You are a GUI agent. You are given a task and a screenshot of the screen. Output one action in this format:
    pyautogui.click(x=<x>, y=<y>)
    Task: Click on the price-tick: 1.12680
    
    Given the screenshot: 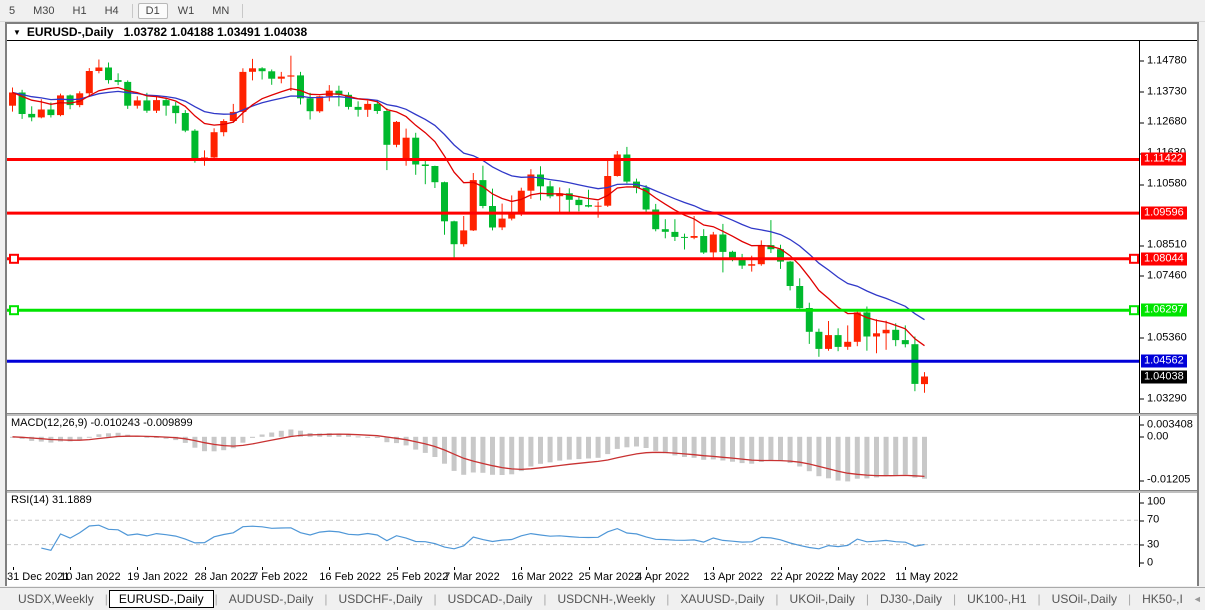 What is the action you would take?
    pyautogui.click(x=1163, y=122)
    